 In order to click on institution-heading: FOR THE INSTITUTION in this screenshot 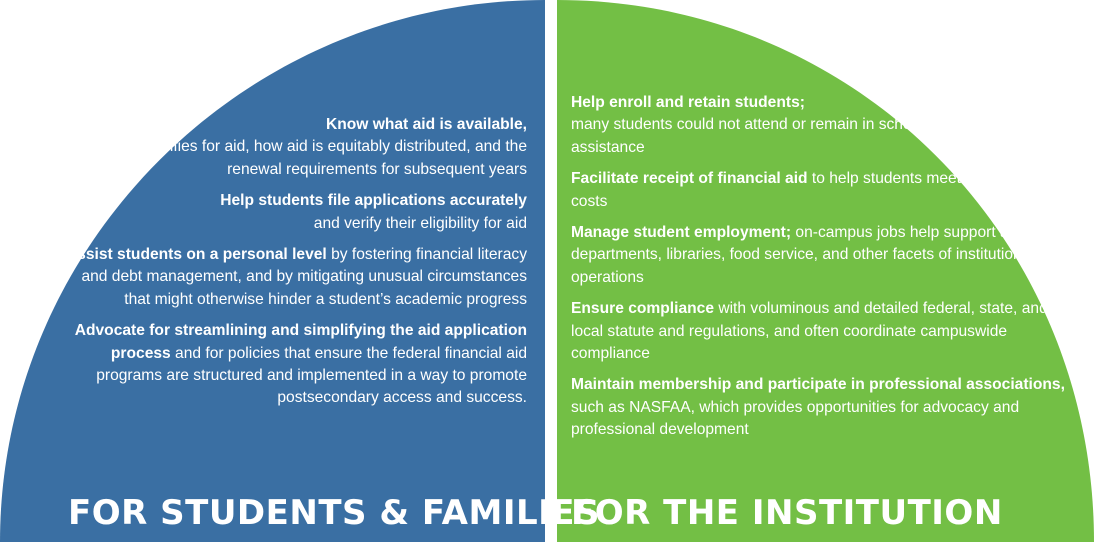, I will do `click(787, 513)`.